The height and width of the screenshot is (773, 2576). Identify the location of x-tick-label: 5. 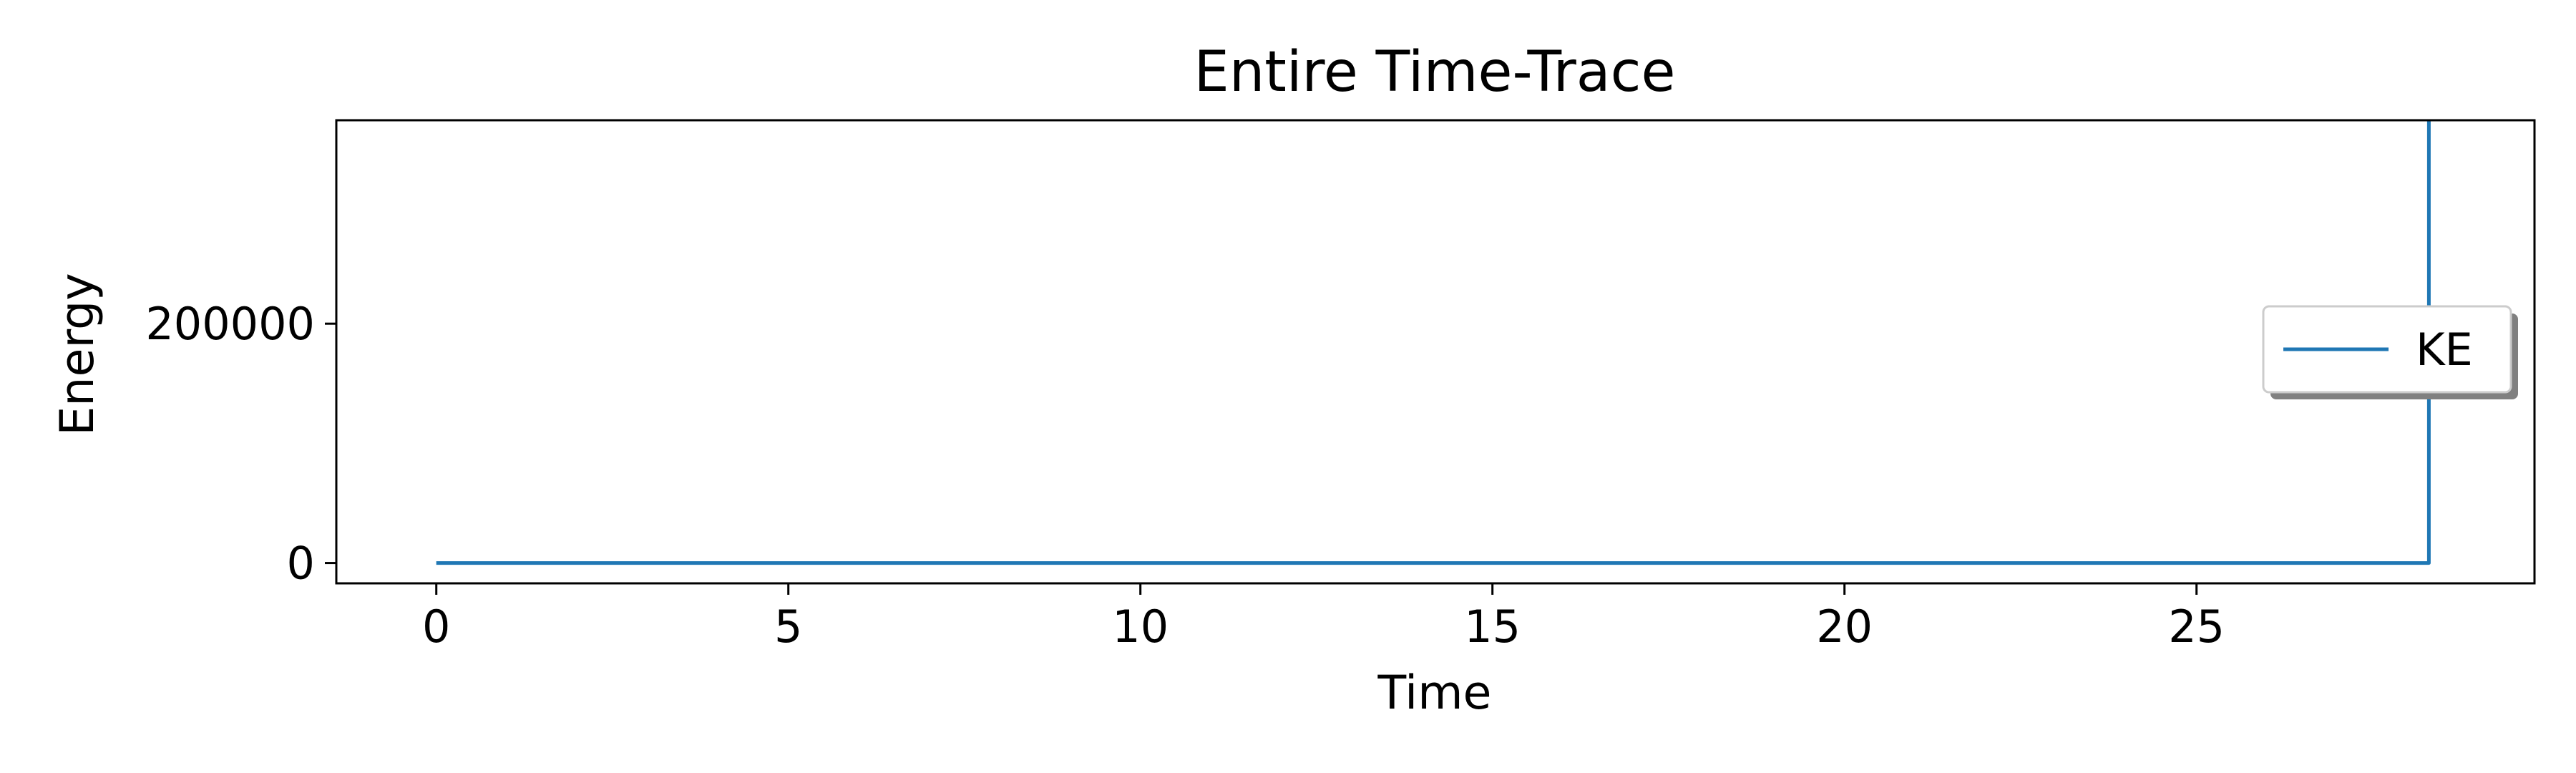
(788, 627).